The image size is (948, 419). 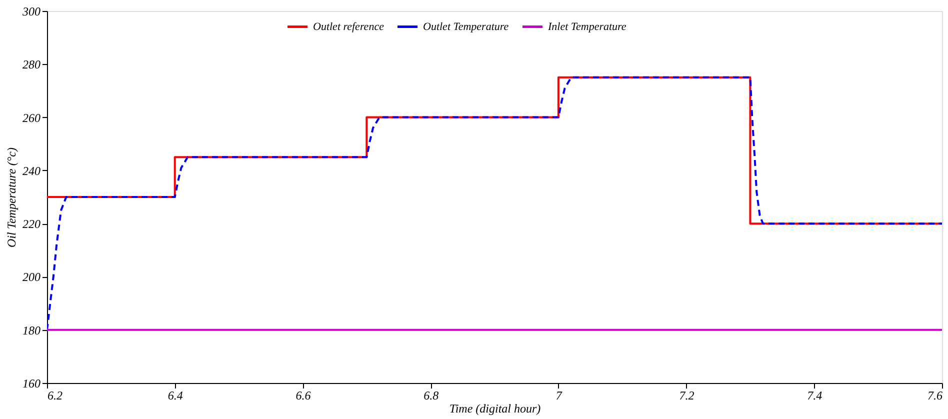 What do you see at coordinates (11, 198) in the screenshot?
I see `y-axis-title: Oil Temperature (°c)` at bounding box center [11, 198].